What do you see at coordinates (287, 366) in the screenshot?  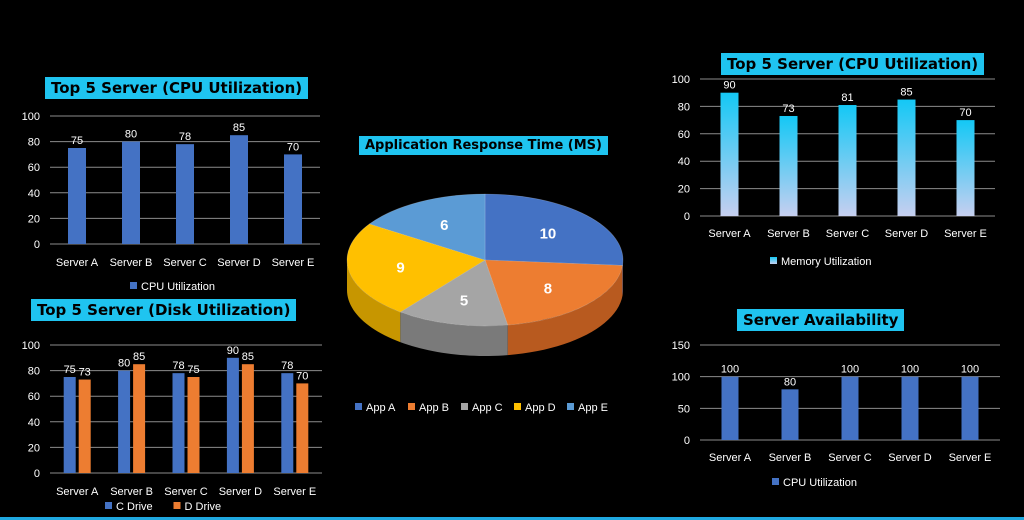 I see `disk-data-label: 78` at bounding box center [287, 366].